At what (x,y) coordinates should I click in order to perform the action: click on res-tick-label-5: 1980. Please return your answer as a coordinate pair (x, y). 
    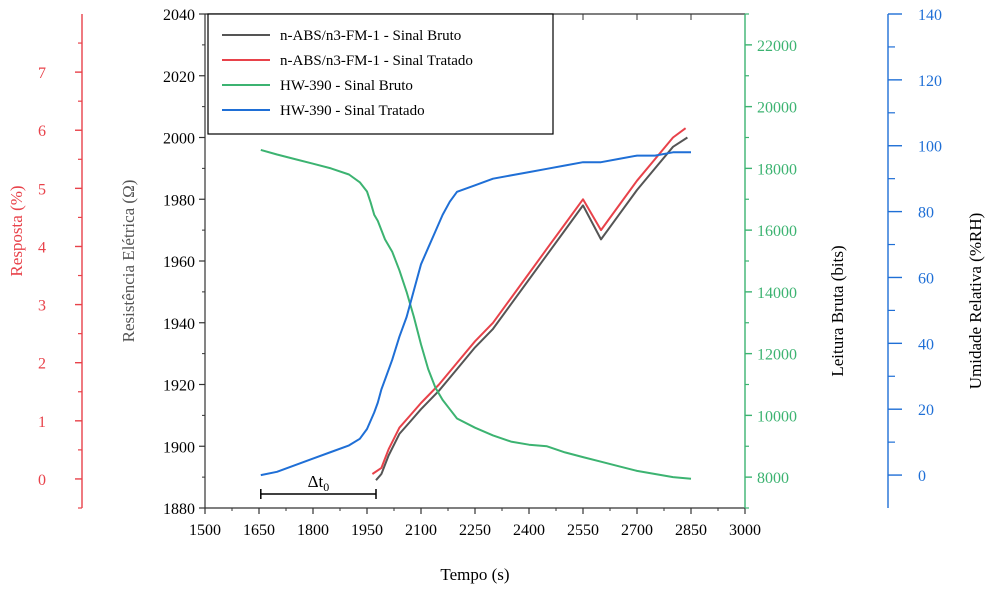
    Looking at the image, I should click on (179, 200).